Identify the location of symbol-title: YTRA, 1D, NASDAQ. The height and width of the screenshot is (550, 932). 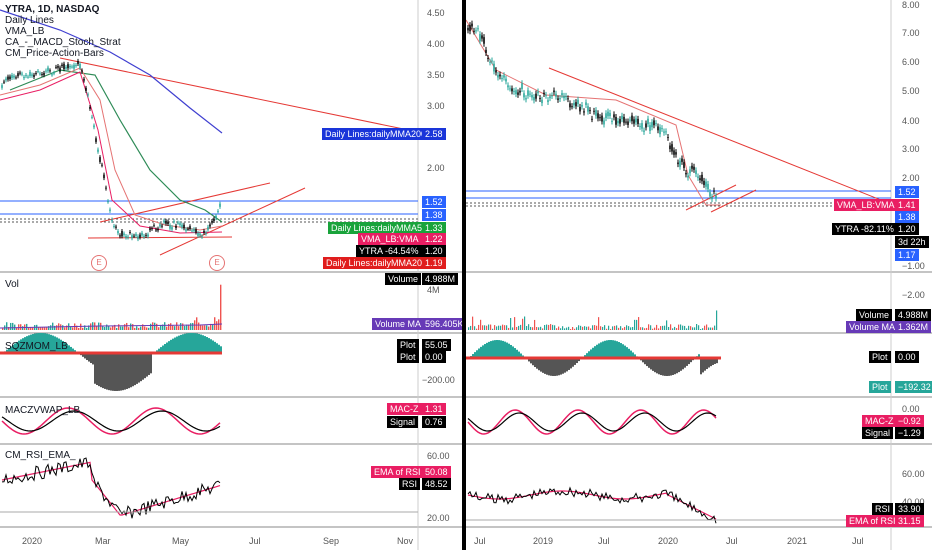
(52, 9).